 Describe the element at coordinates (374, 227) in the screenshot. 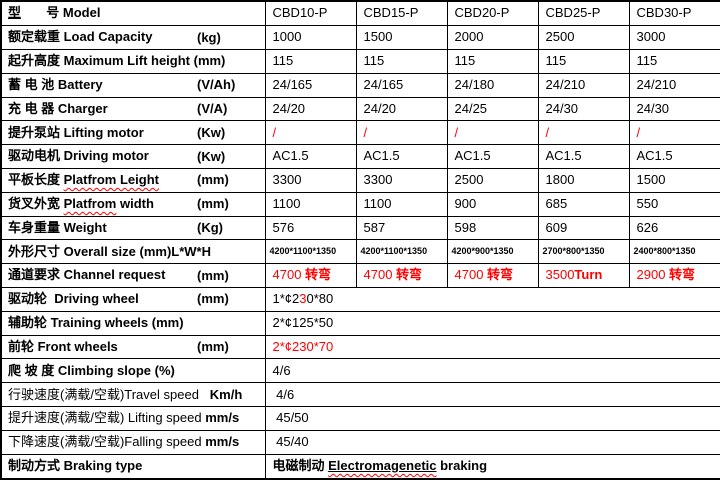

I see `text-run: 587` at that location.